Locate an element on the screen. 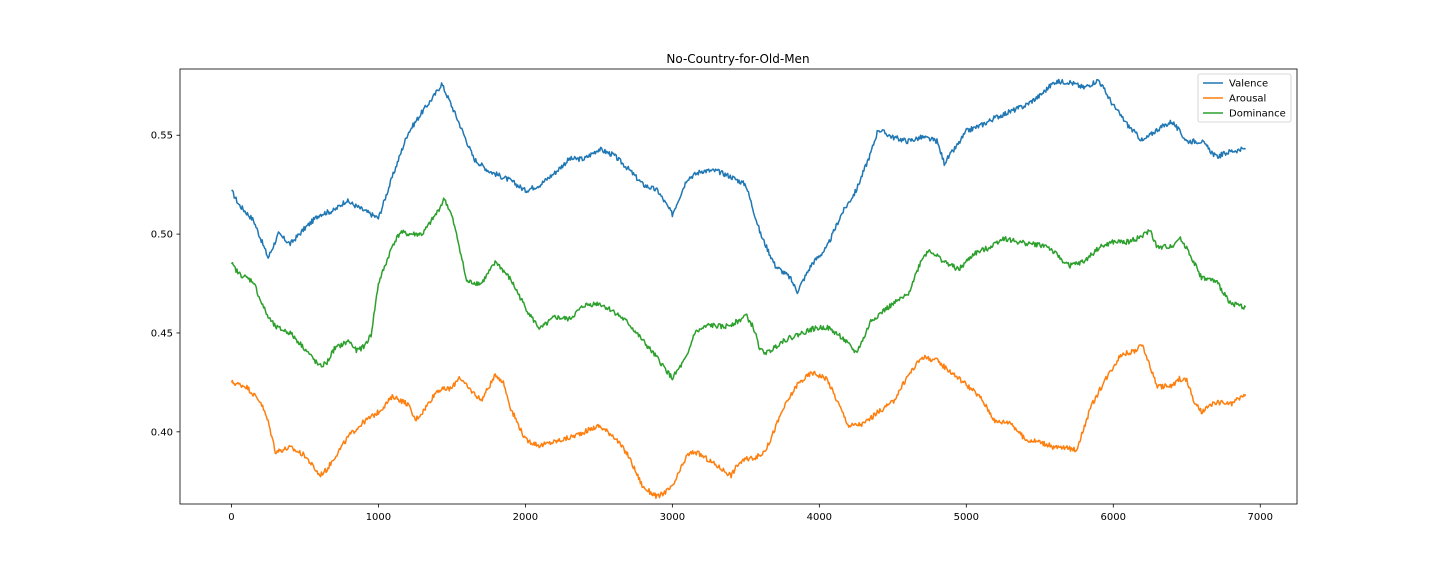 The height and width of the screenshot is (576, 1440). y-tick-label: 0.40 is located at coordinates (162, 432).